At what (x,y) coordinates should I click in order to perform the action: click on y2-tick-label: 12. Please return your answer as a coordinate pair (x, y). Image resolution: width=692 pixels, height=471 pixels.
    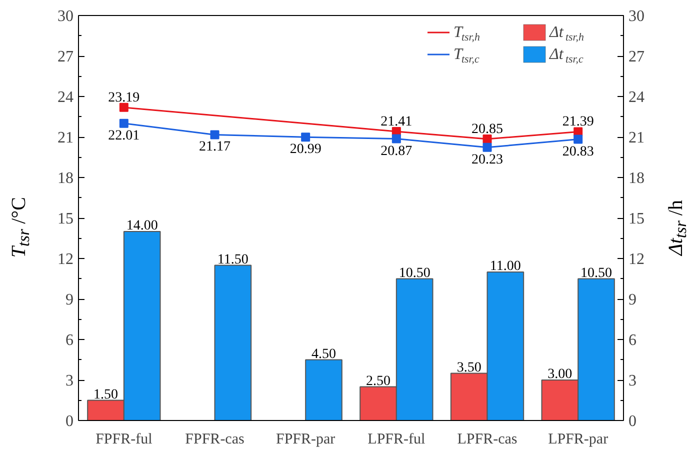
    Looking at the image, I should click on (636, 259).